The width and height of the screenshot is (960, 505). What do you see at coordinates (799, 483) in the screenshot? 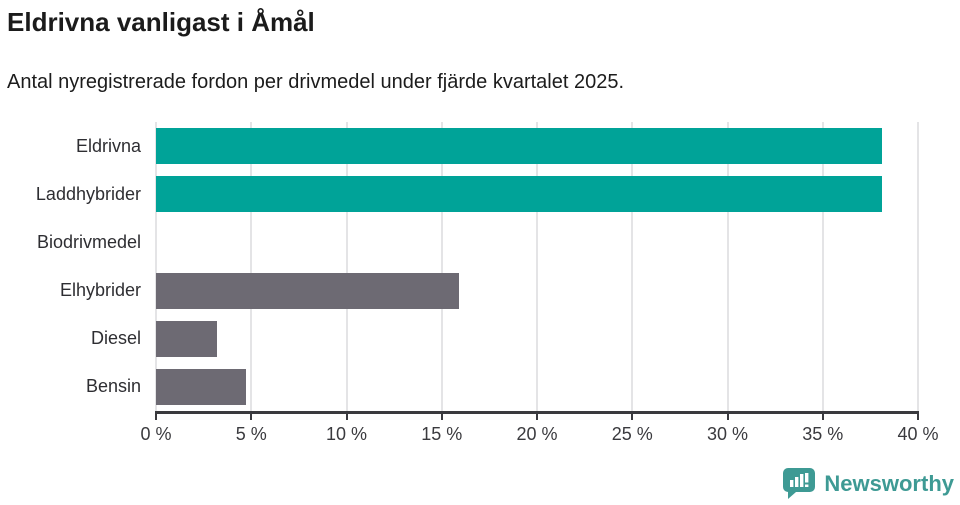
I see `newsworthy-logo-icon` at bounding box center [799, 483].